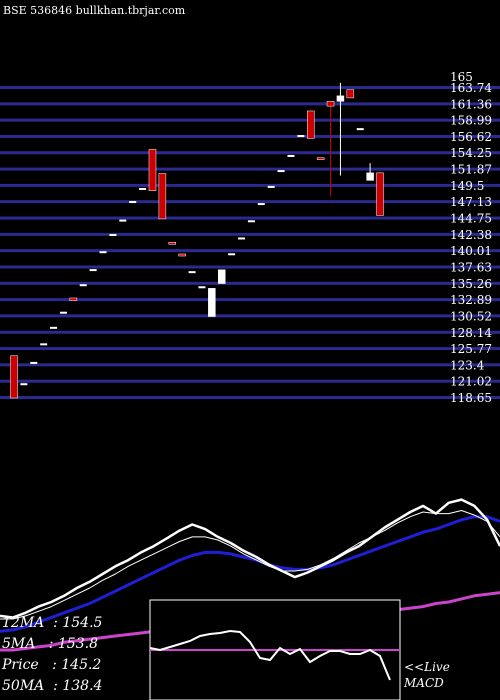 The width and height of the screenshot is (500, 700). I want to click on price-tick-label: 130.52, so click(471, 316).